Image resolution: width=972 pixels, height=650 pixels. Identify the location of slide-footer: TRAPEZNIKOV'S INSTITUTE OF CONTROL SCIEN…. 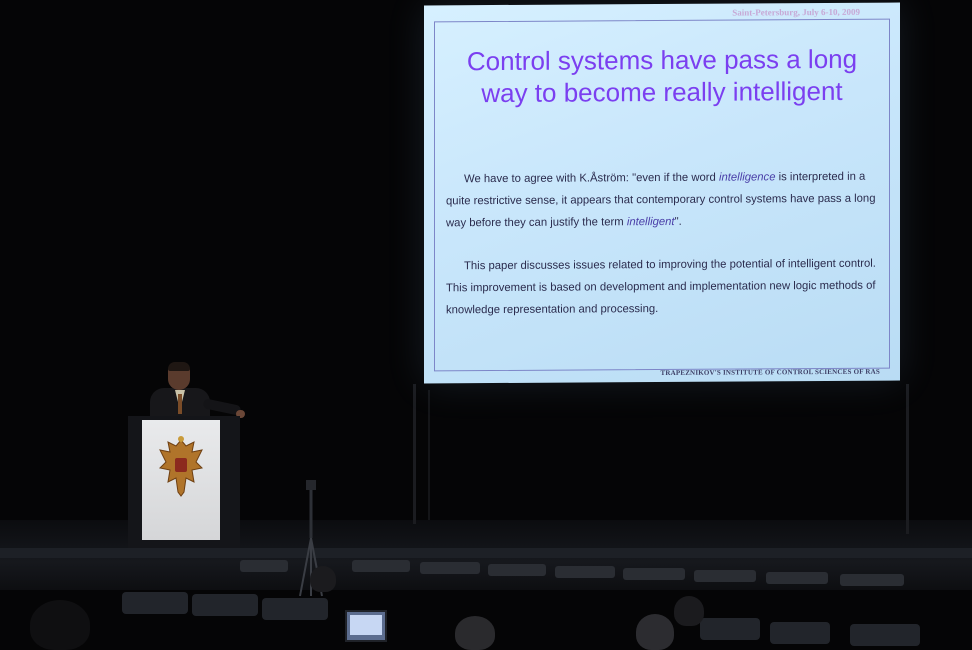
(770, 372).